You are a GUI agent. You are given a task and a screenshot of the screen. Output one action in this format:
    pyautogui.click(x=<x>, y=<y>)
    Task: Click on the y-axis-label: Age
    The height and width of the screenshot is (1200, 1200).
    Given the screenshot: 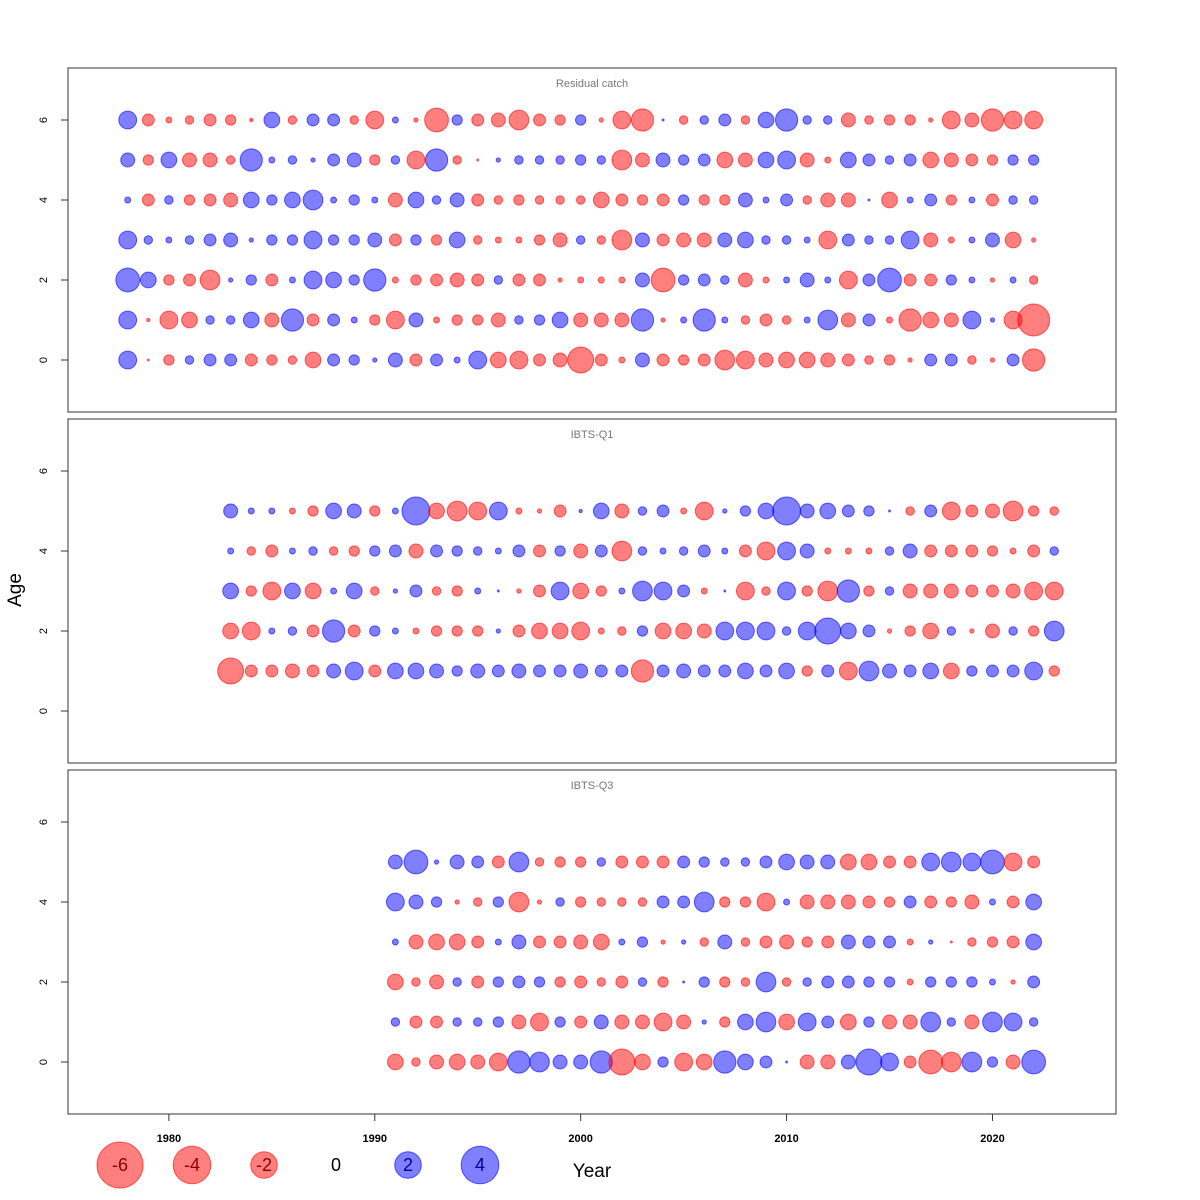 What is the action you would take?
    pyautogui.click(x=15, y=590)
    